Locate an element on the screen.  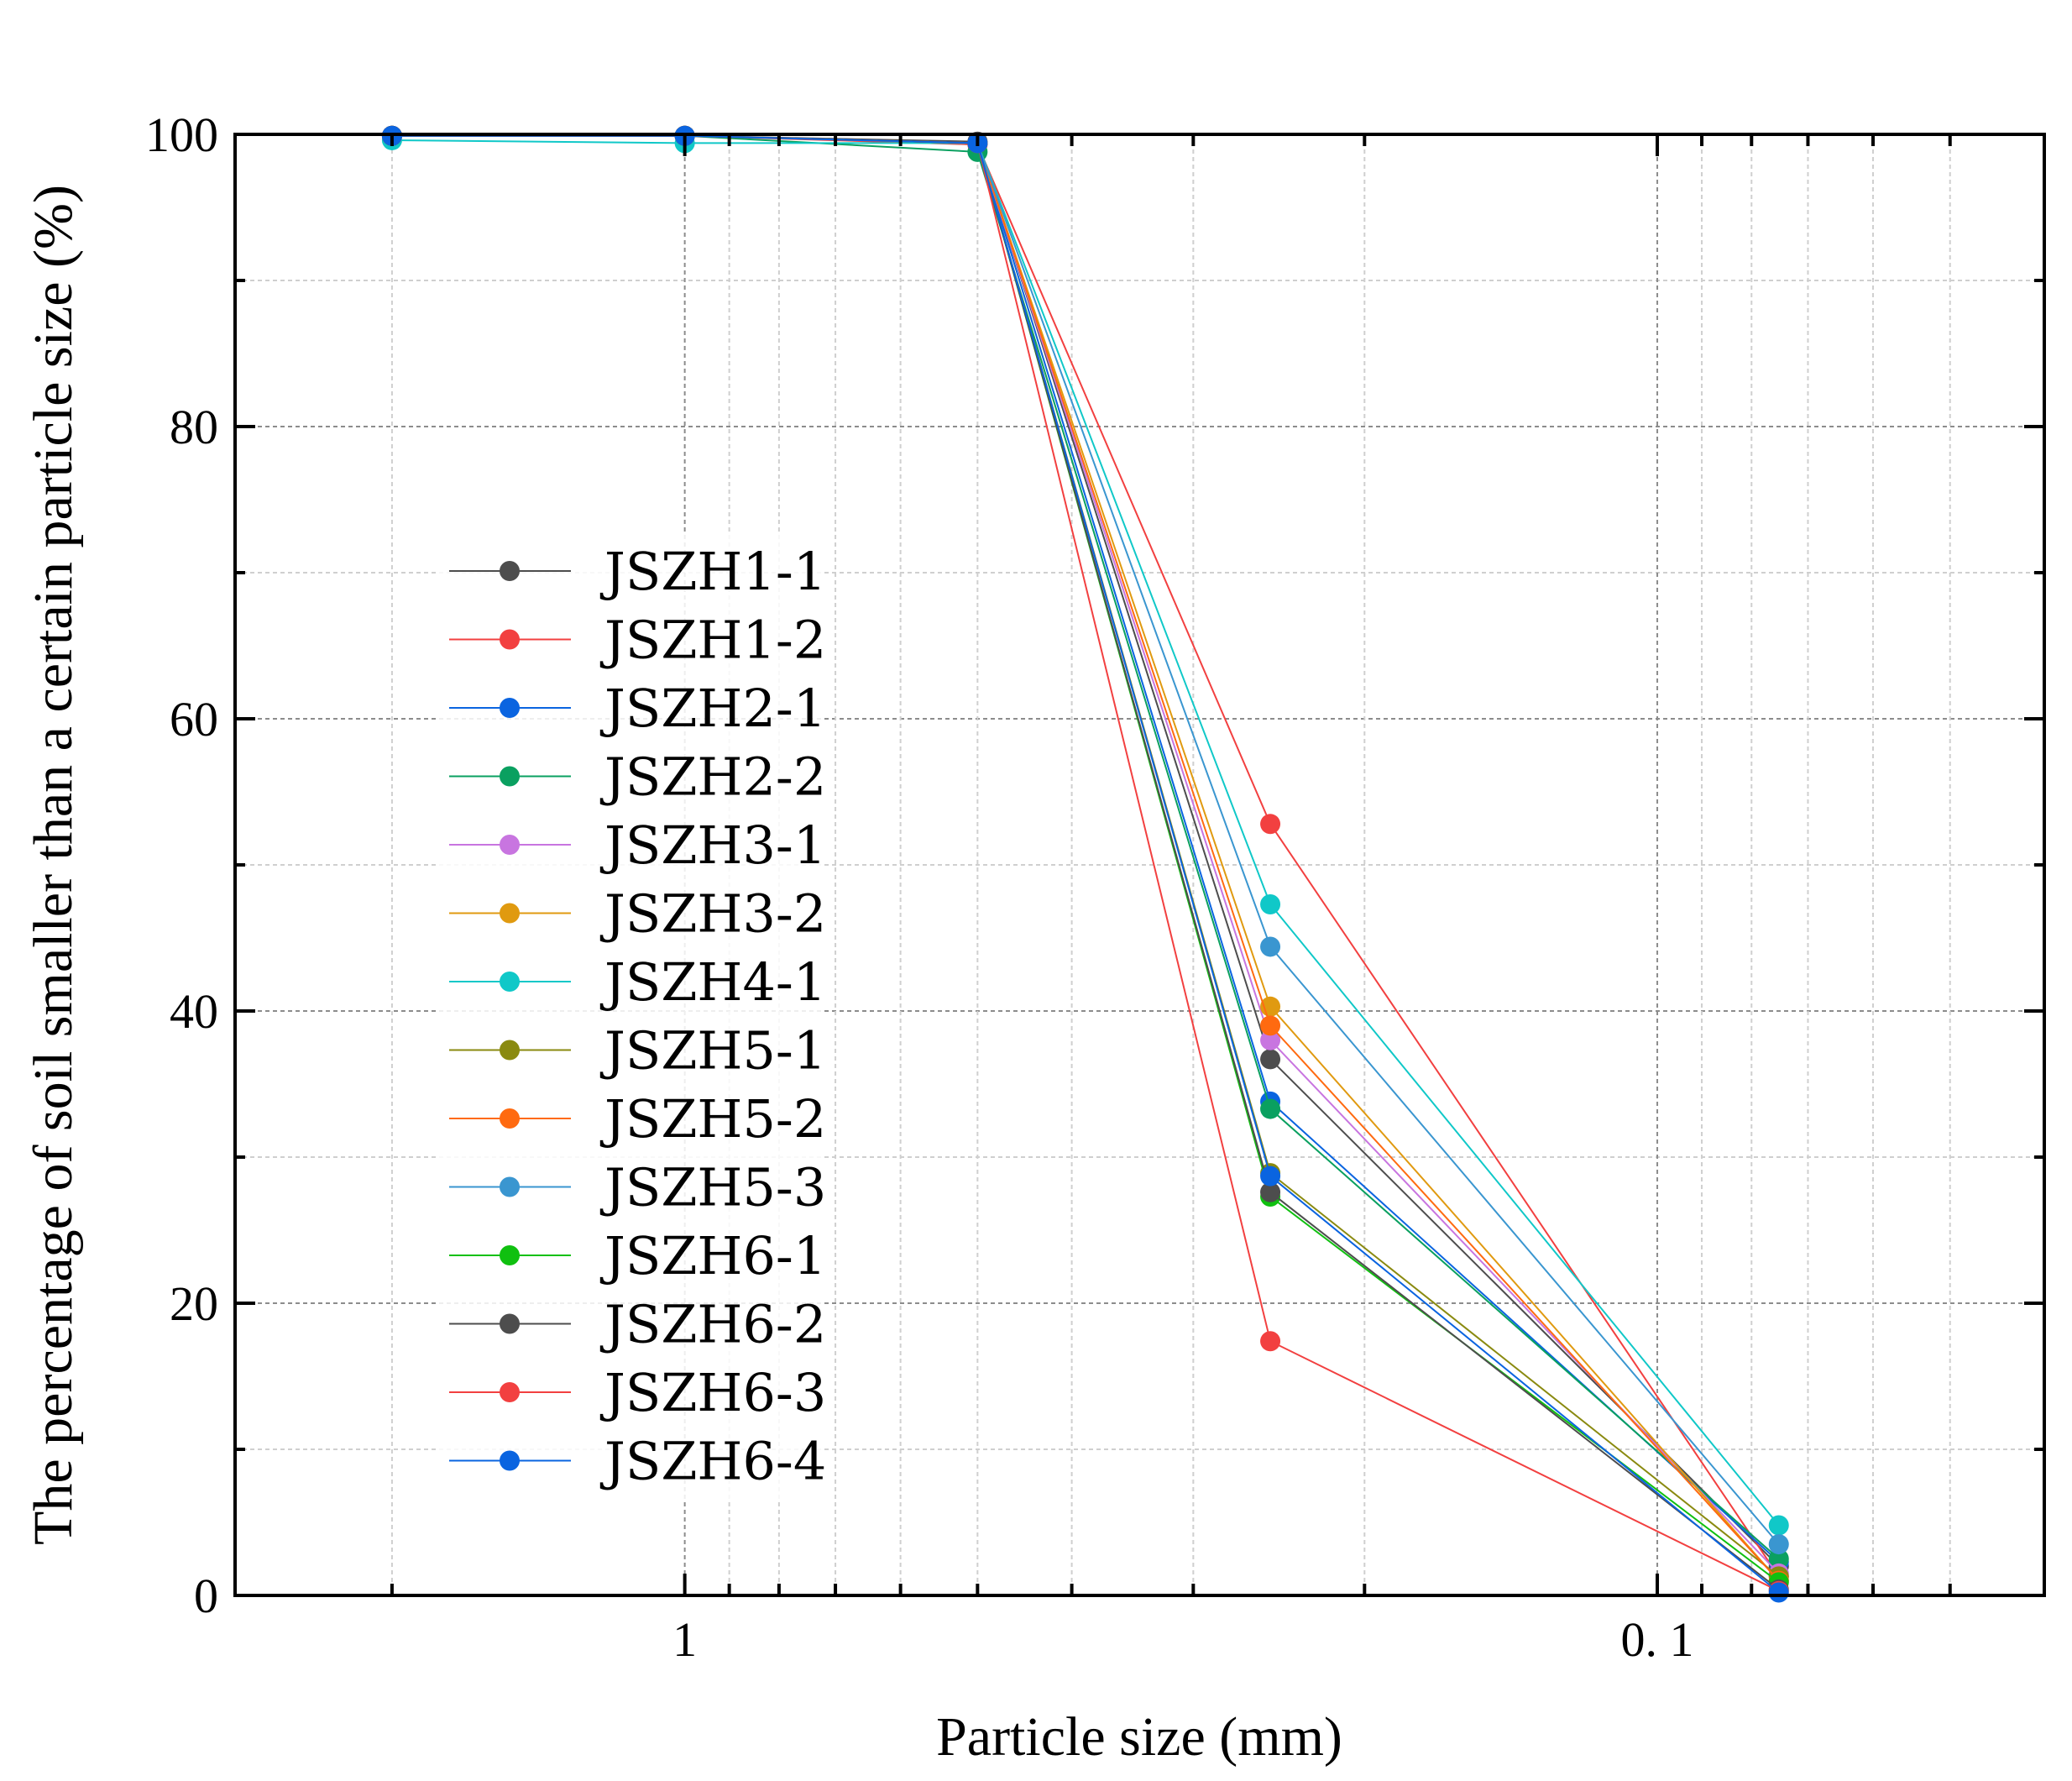
legend-entry: JSZH1-1 is located at coordinates (637, 571).